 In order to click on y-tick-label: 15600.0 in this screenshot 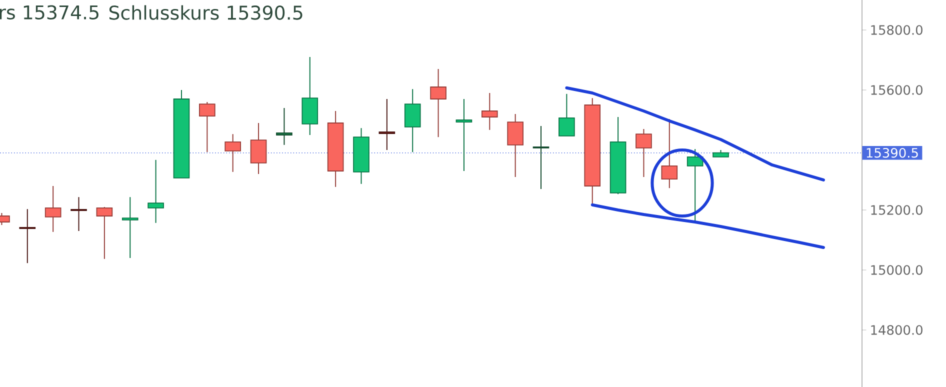, I will do `click(896, 90)`.